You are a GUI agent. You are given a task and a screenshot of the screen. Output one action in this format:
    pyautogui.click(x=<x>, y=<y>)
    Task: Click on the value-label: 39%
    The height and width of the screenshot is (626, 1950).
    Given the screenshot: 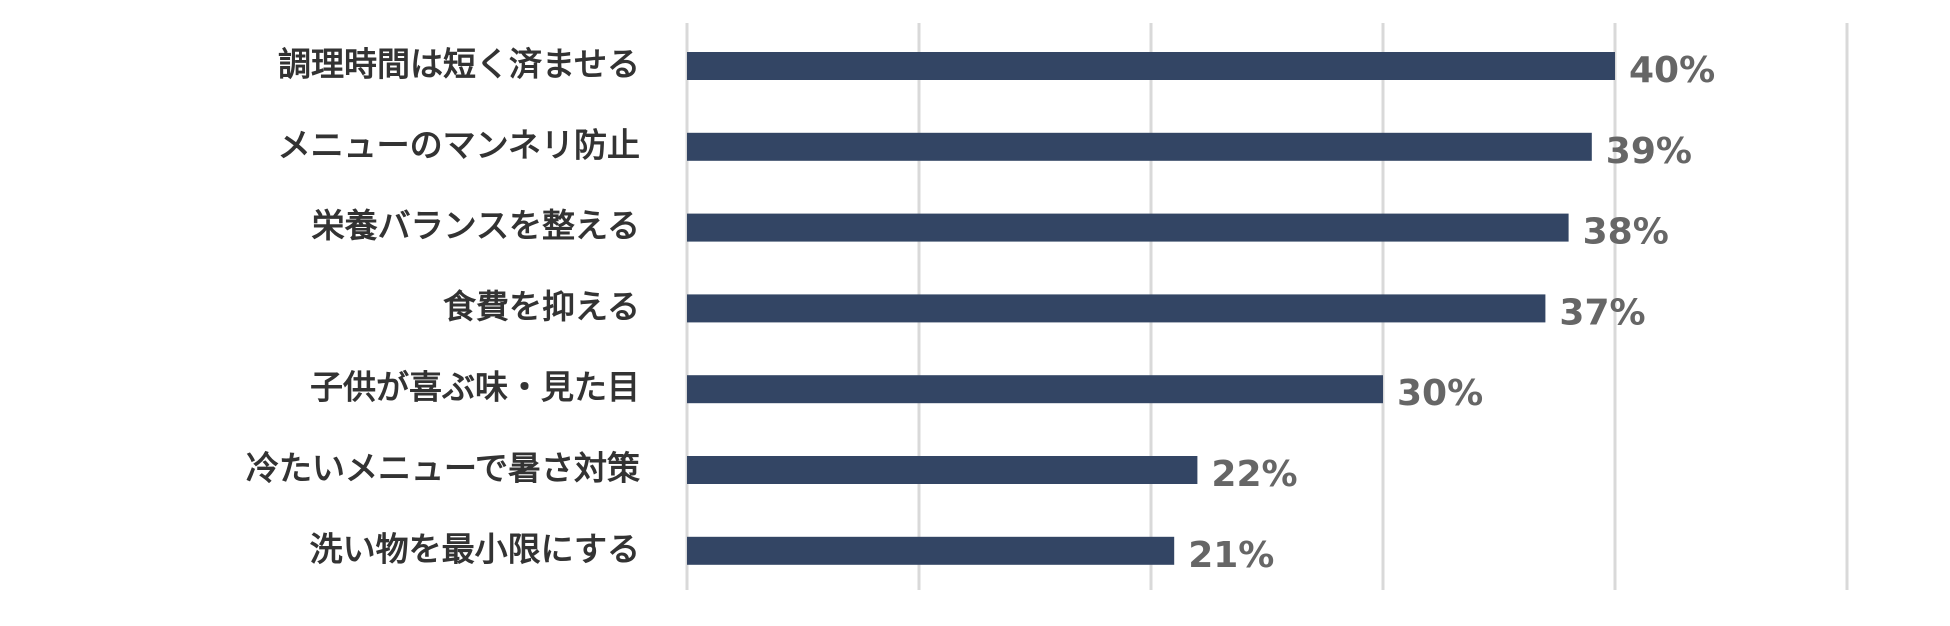 What is the action you would take?
    pyautogui.click(x=1649, y=151)
    